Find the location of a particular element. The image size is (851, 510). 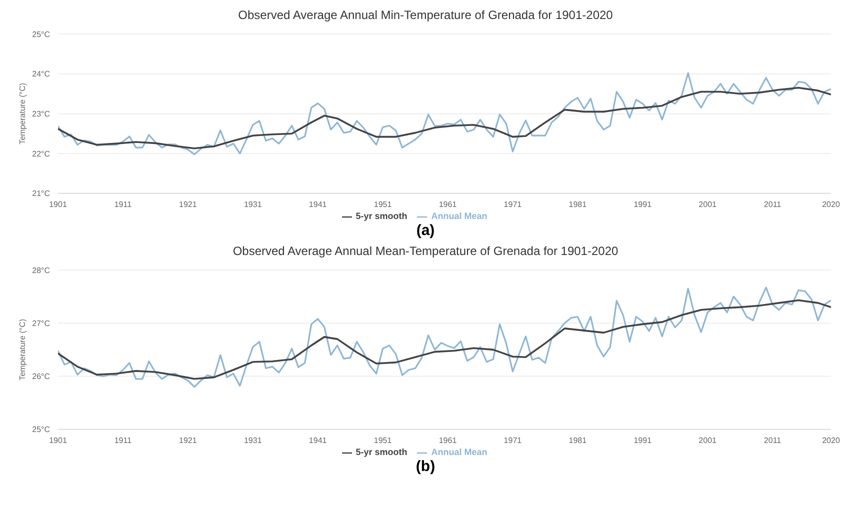

y-tick-label: 27°C is located at coordinates (41, 323).